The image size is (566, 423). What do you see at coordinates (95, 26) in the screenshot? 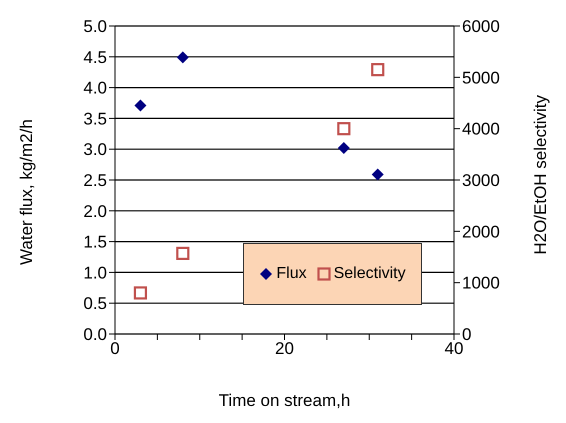
I see `y-tick-label: 5.0` at bounding box center [95, 26].